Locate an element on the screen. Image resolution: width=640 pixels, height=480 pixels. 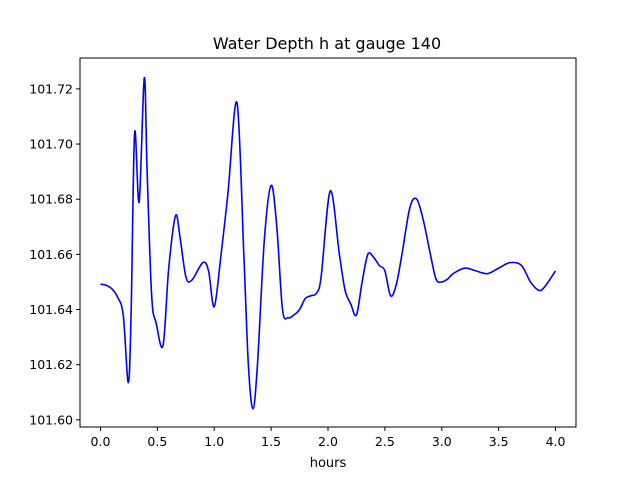
y-tick-label: 101.72 is located at coordinates (51, 88).